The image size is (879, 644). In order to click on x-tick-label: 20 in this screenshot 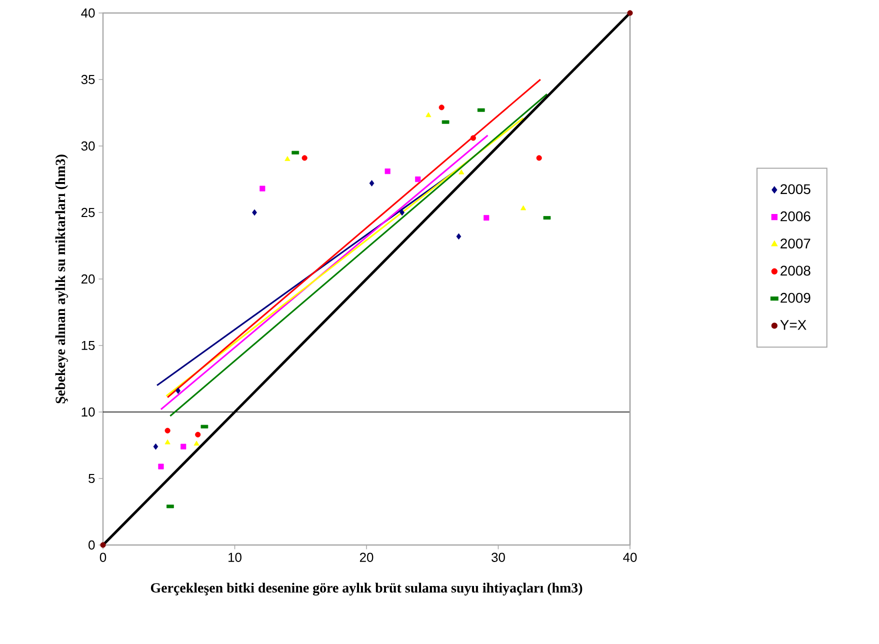, I will do `click(367, 557)`.